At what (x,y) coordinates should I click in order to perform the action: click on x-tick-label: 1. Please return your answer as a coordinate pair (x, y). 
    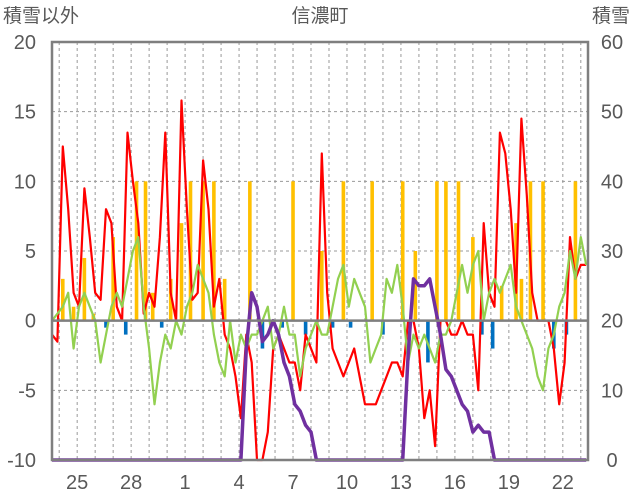
    Looking at the image, I should click on (185, 483).